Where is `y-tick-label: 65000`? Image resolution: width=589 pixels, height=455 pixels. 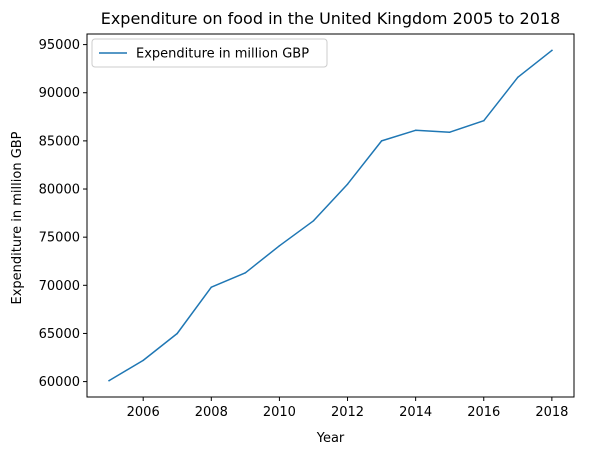 y-tick-label: 65000 is located at coordinates (59, 334).